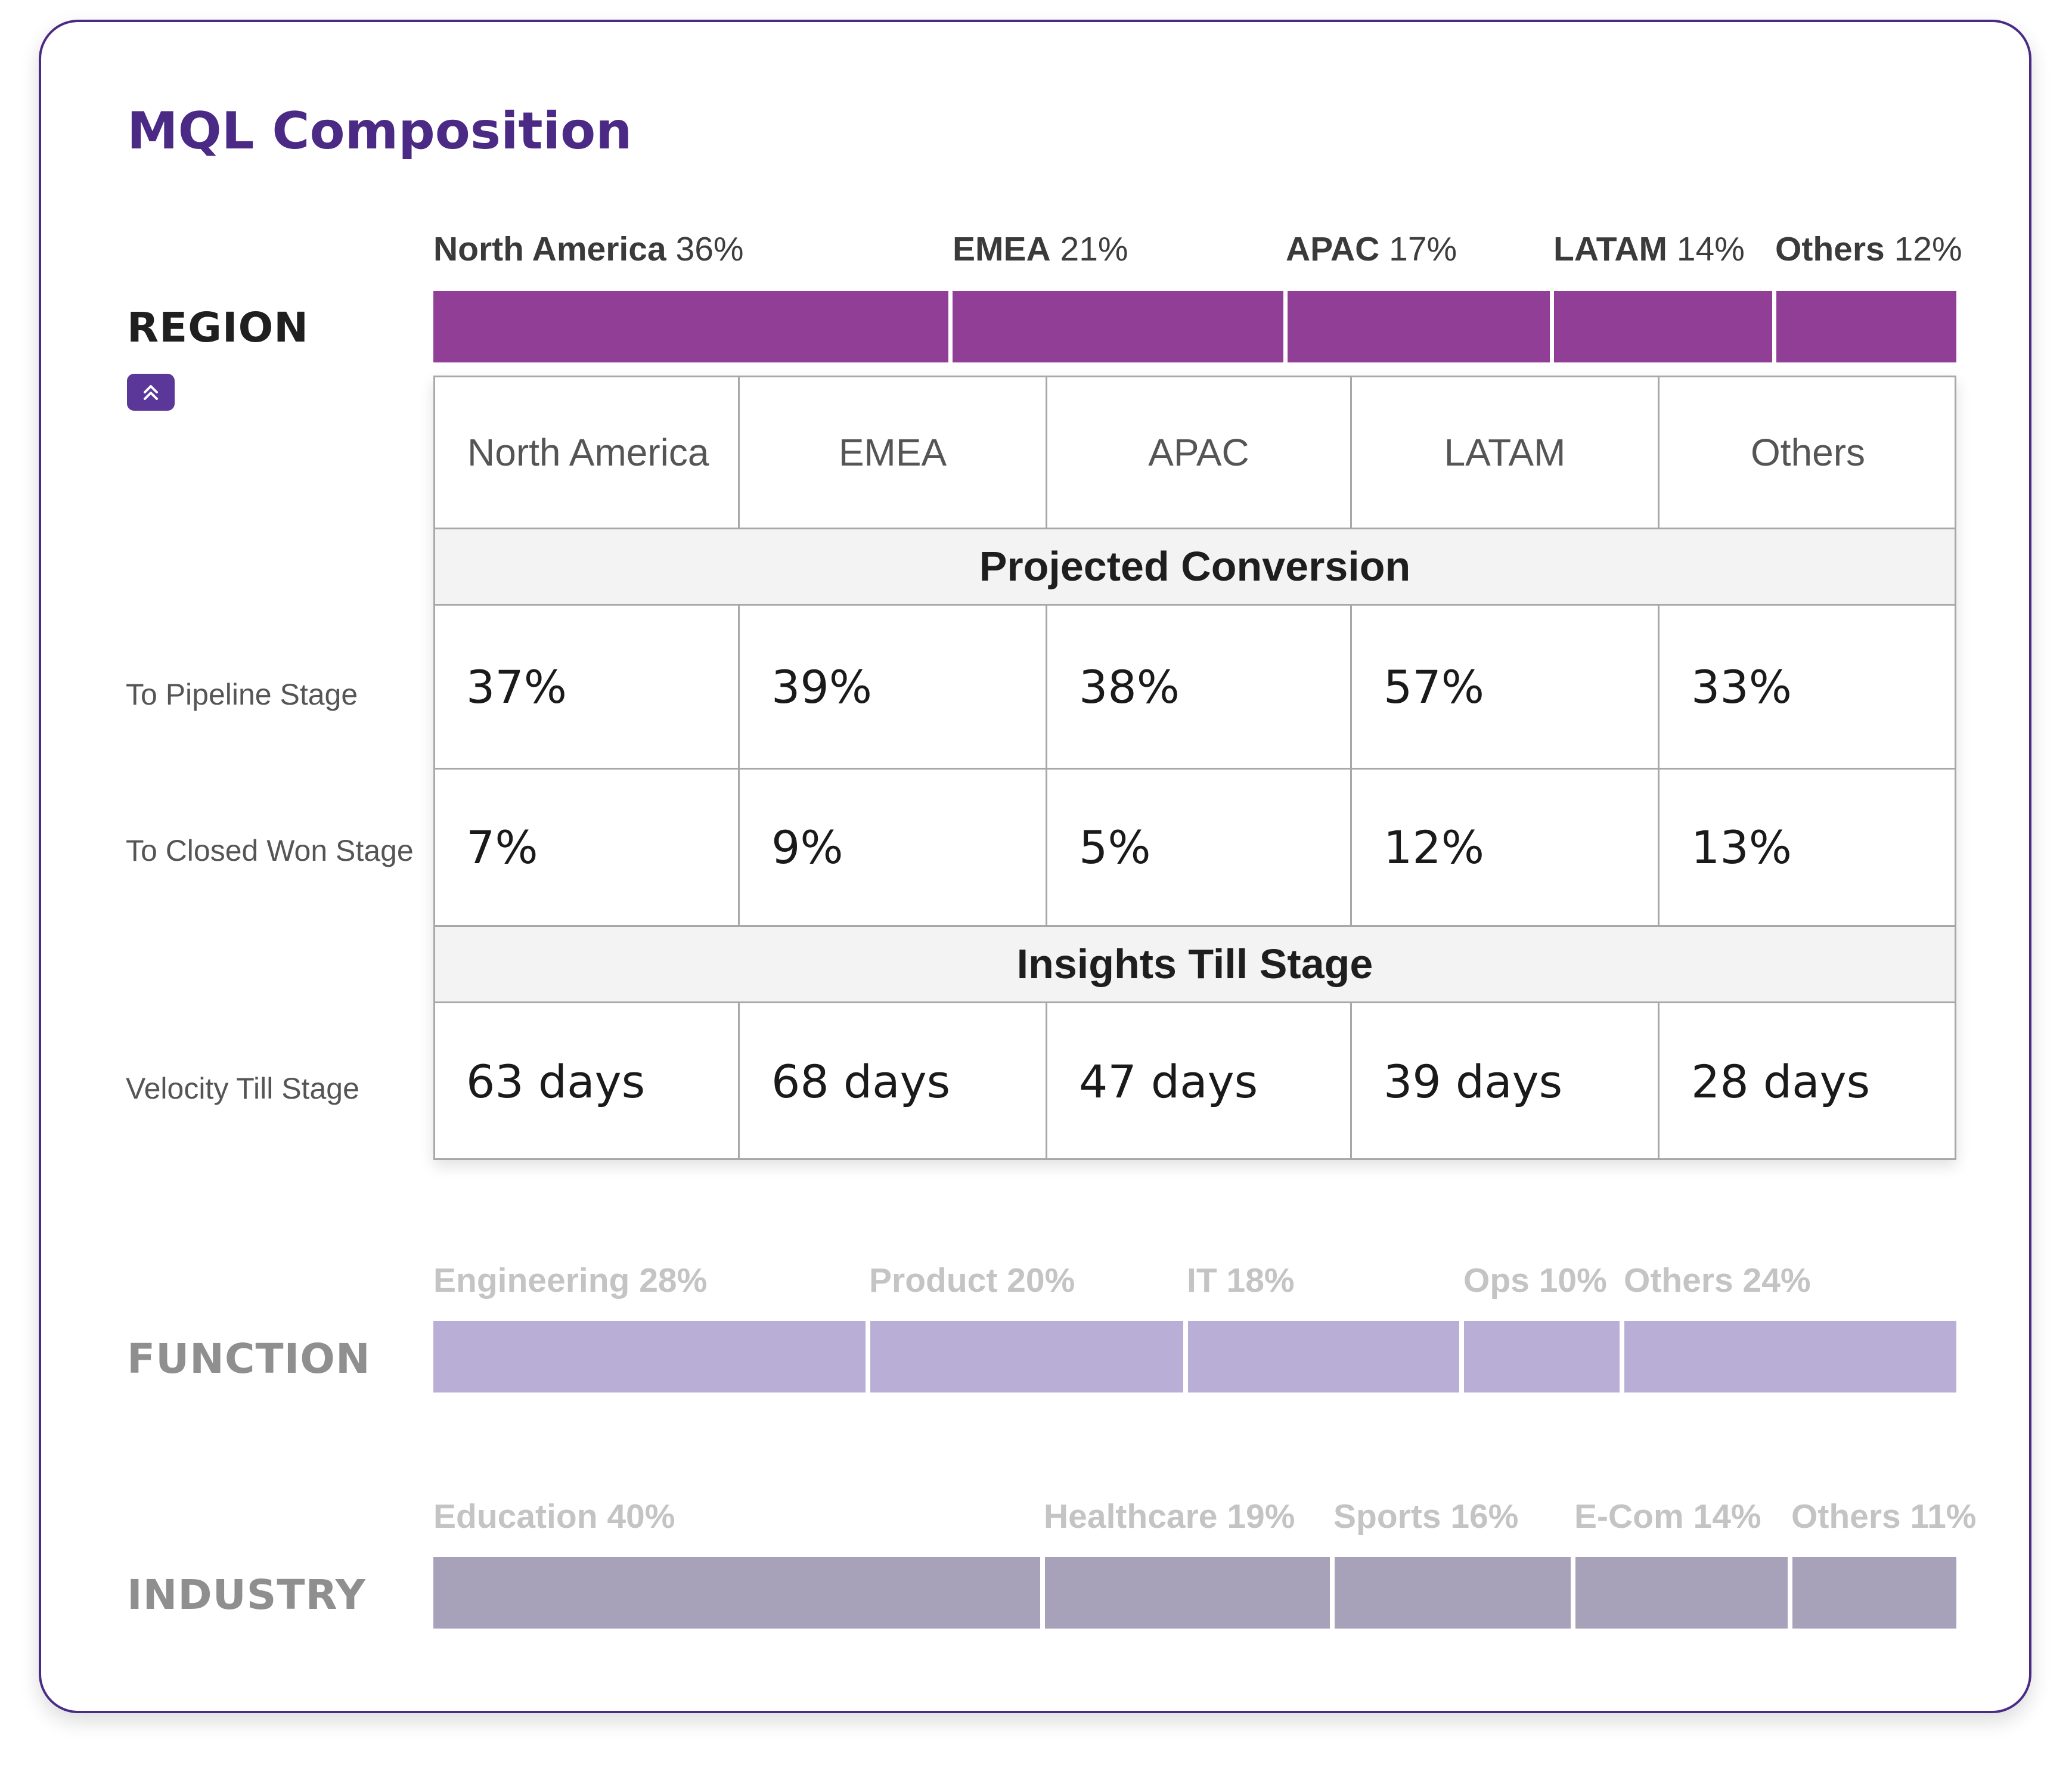 The height and width of the screenshot is (1774, 2072). I want to click on region-bar-segment-apac, so click(1419, 326).